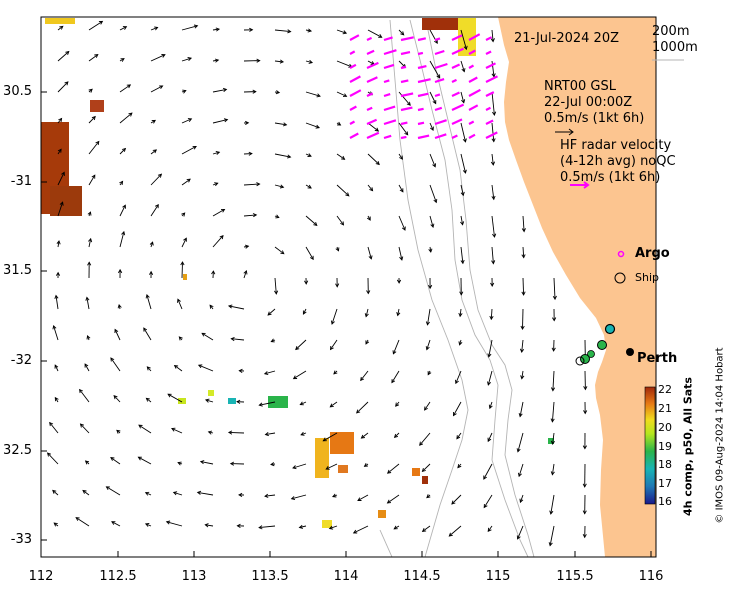 Image resolution: width=740 pixels, height=592 pixels. What do you see at coordinates (647, 277) in the screenshot?
I see `ship-legend-label: Ship` at bounding box center [647, 277].